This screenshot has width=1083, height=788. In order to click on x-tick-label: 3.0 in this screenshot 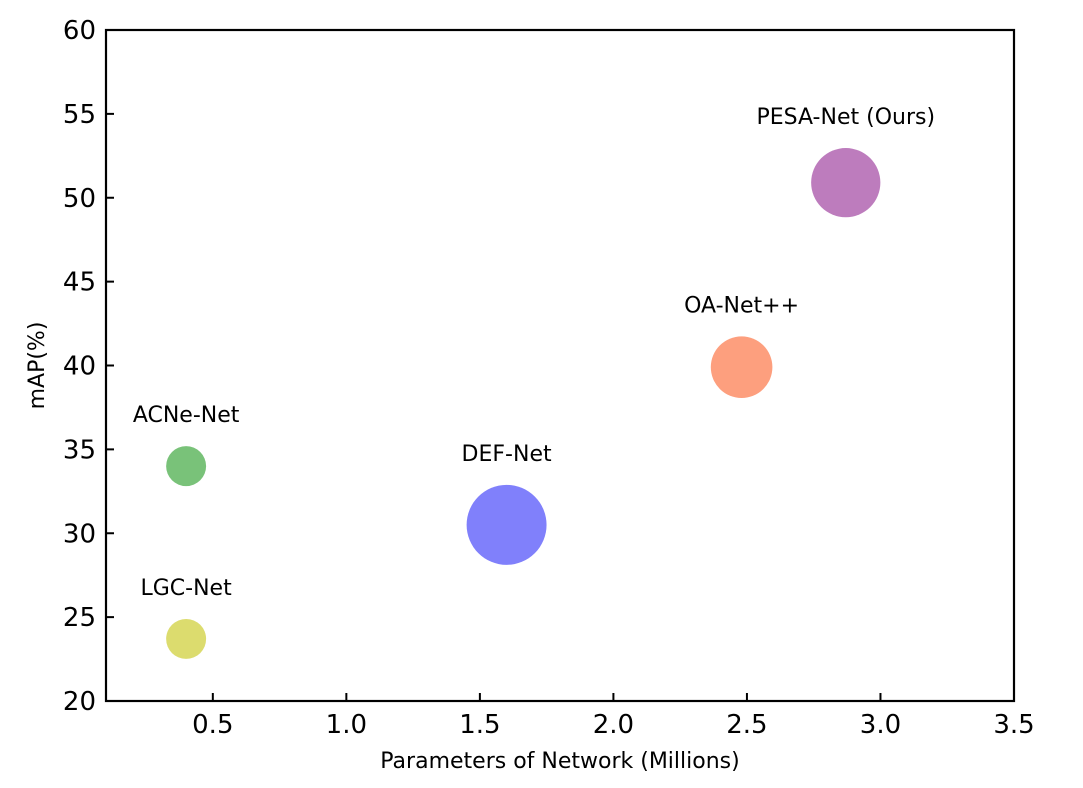, I will do `click(880, 725)`.